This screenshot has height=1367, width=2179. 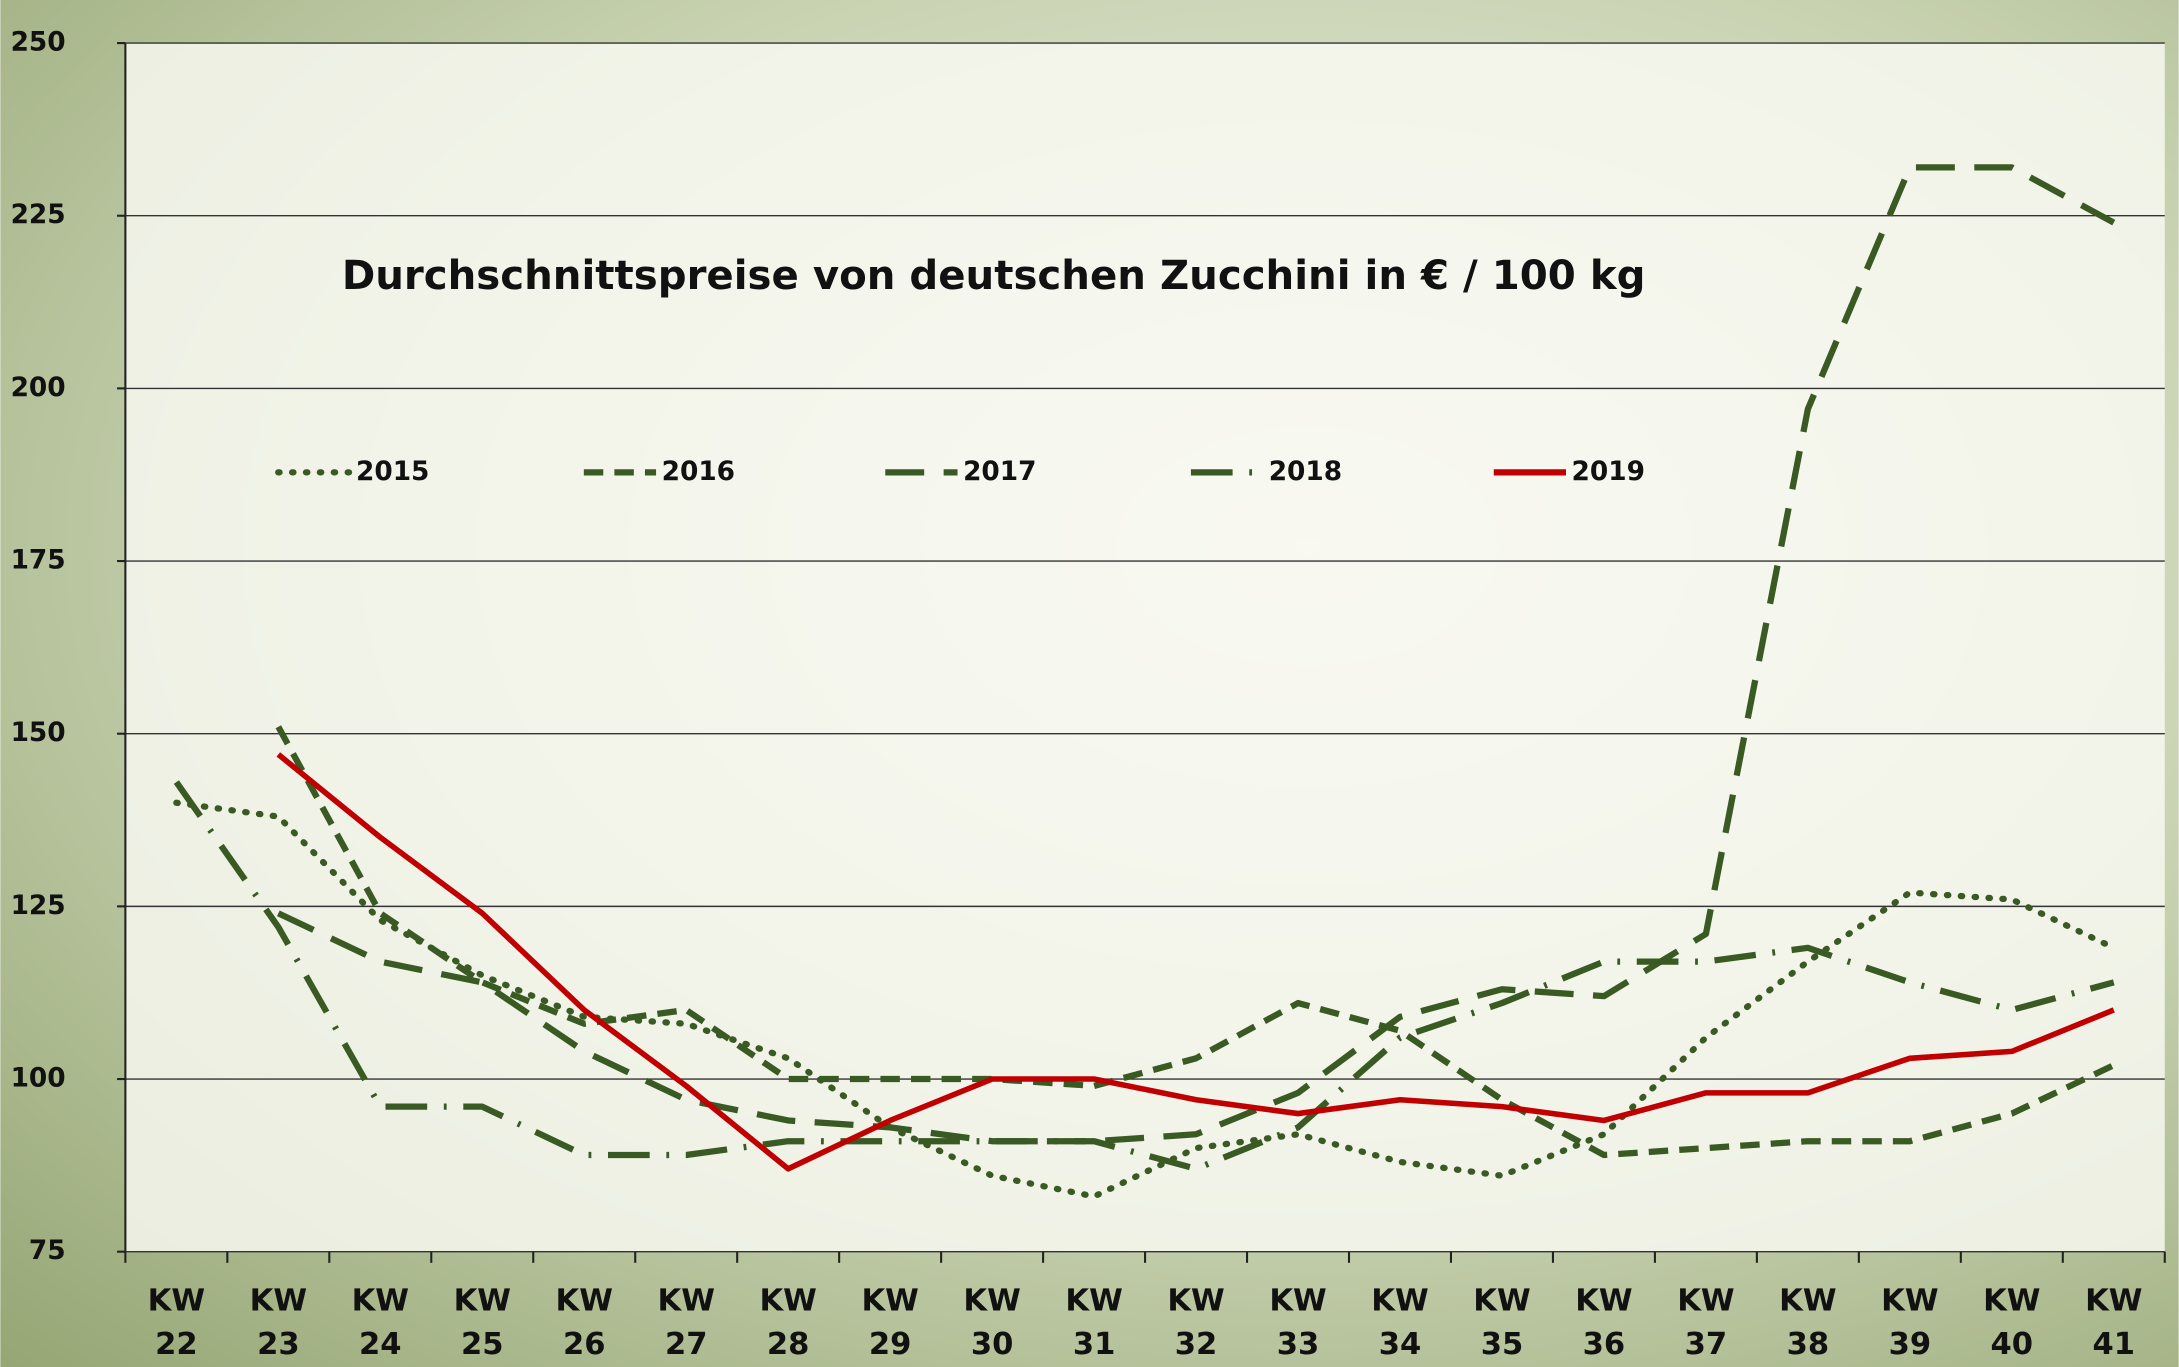 What do you see at coordinates (38, 733) in the screenshot?
I see `y-tick-label: 150` at bounding box center [38, 733].